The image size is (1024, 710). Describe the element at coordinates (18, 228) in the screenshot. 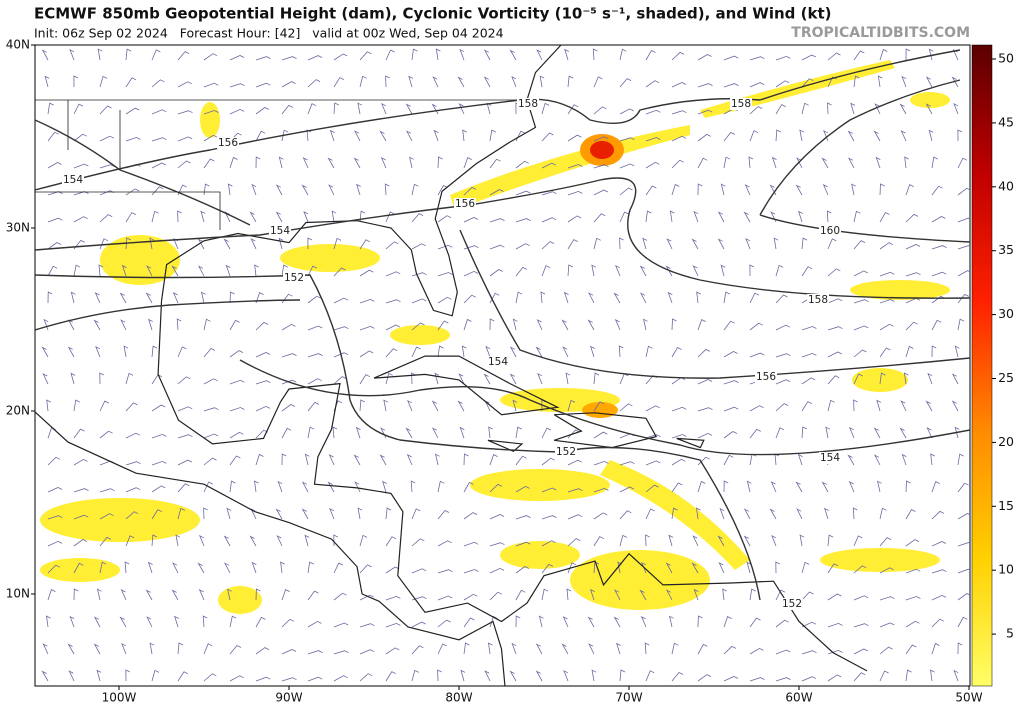

I see `lat-label: 30N` at that location.